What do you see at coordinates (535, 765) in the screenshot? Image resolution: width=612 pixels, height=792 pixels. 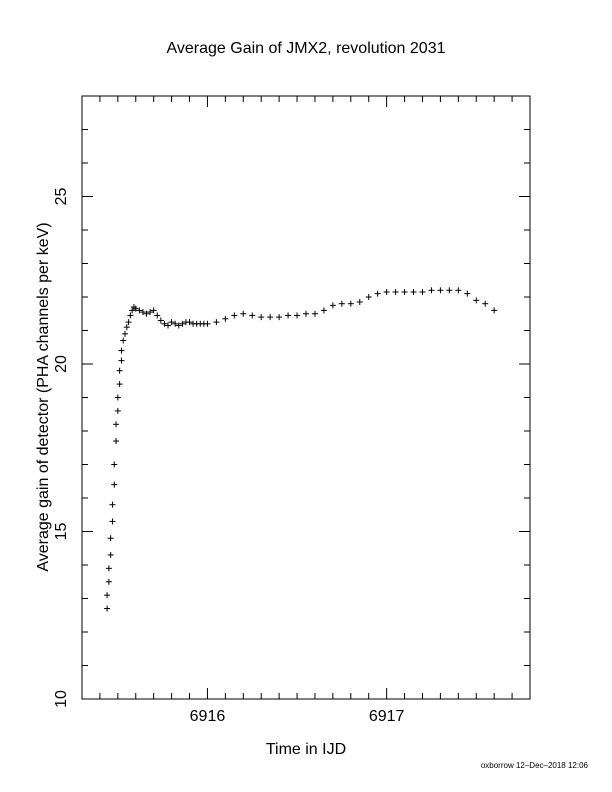 I see `footer-credit: oxborrow 12–Dec–2018 12:06` at bounding box center [535, 765].